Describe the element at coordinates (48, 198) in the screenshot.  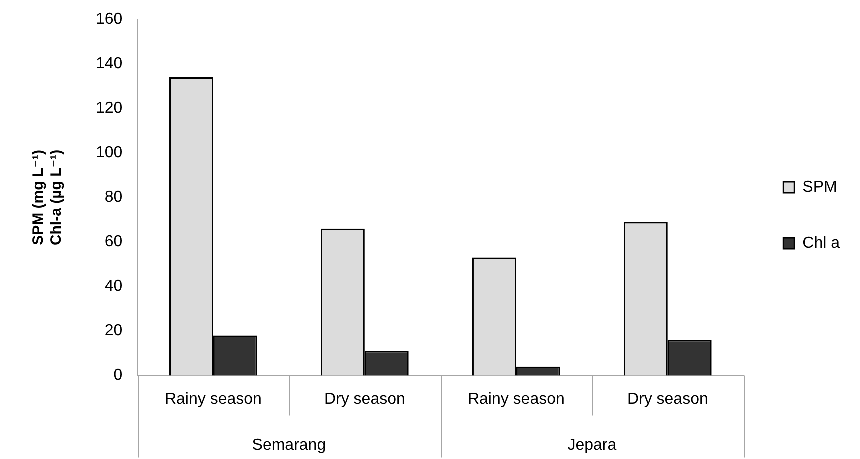
I see `y-axis-title: SPM (mg L⁻¹) Chl-a (µg L⁻¹)` at that location.